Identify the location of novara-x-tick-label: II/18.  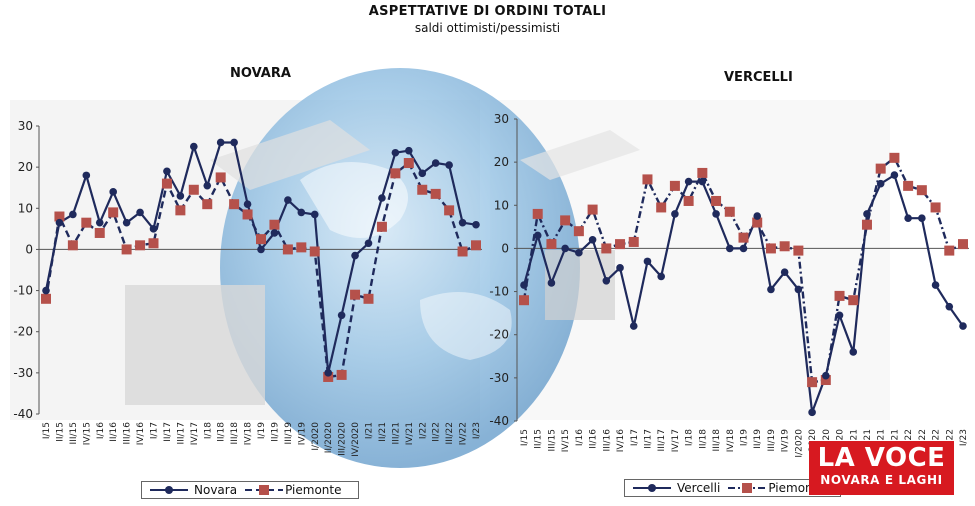
(222, 432).